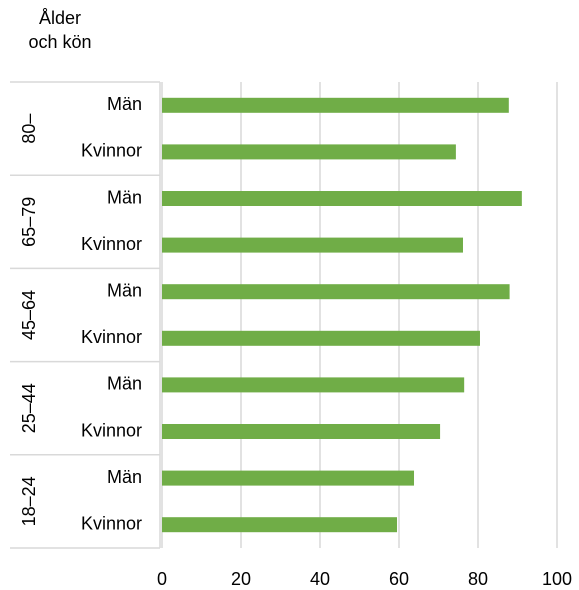  Describe the element at coordinates (241, 579) in the screenshot. I see `x-tick-label: 20` at that location.